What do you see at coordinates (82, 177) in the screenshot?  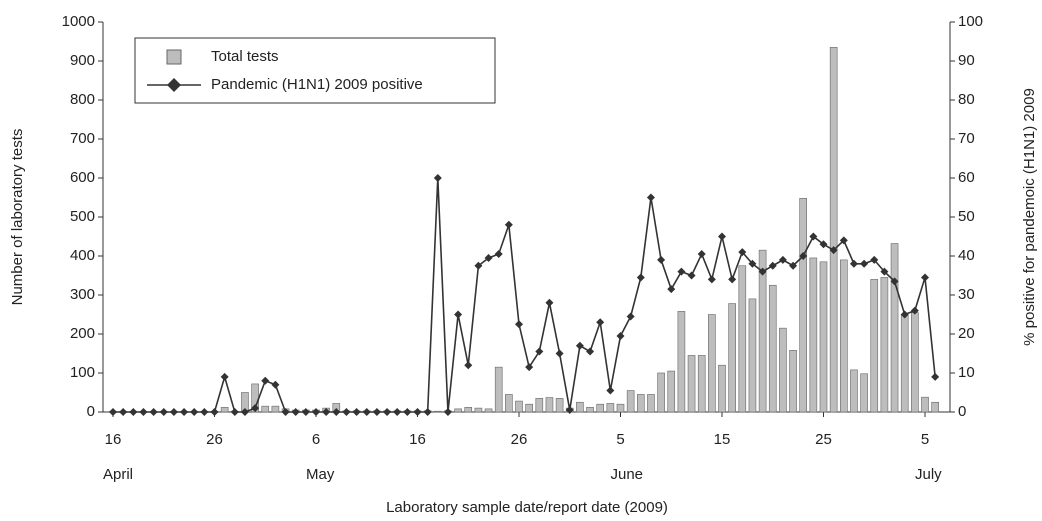 I see `y-tick-label: 600` at bounding box center [82, 177].